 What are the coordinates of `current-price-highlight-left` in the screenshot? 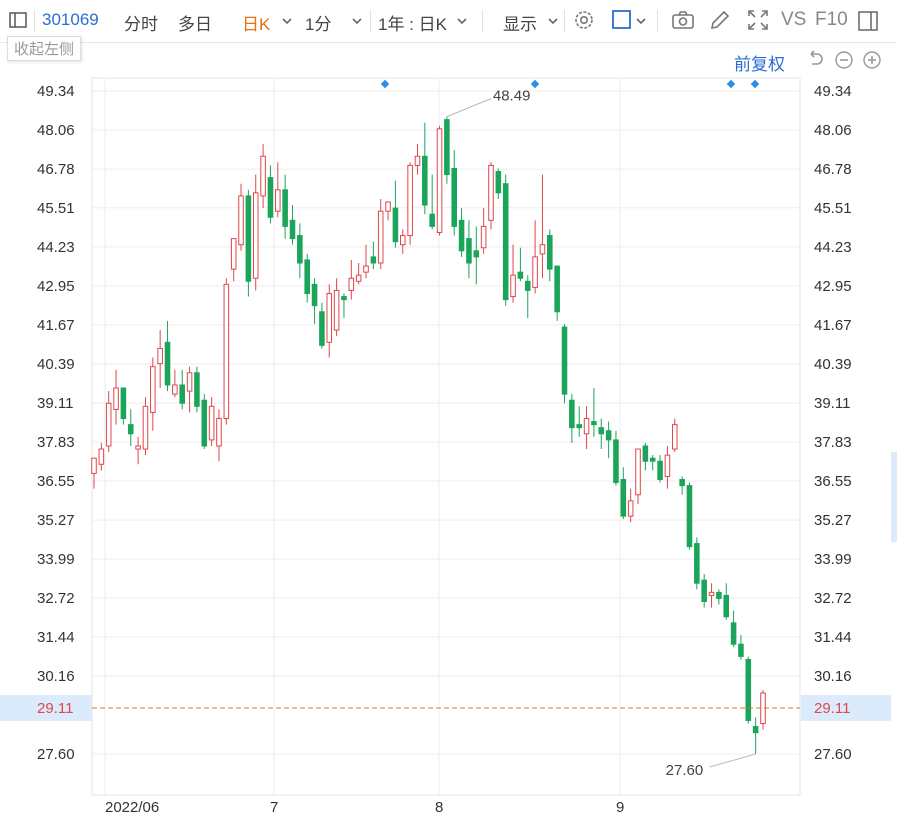 It's located at (46, 707).